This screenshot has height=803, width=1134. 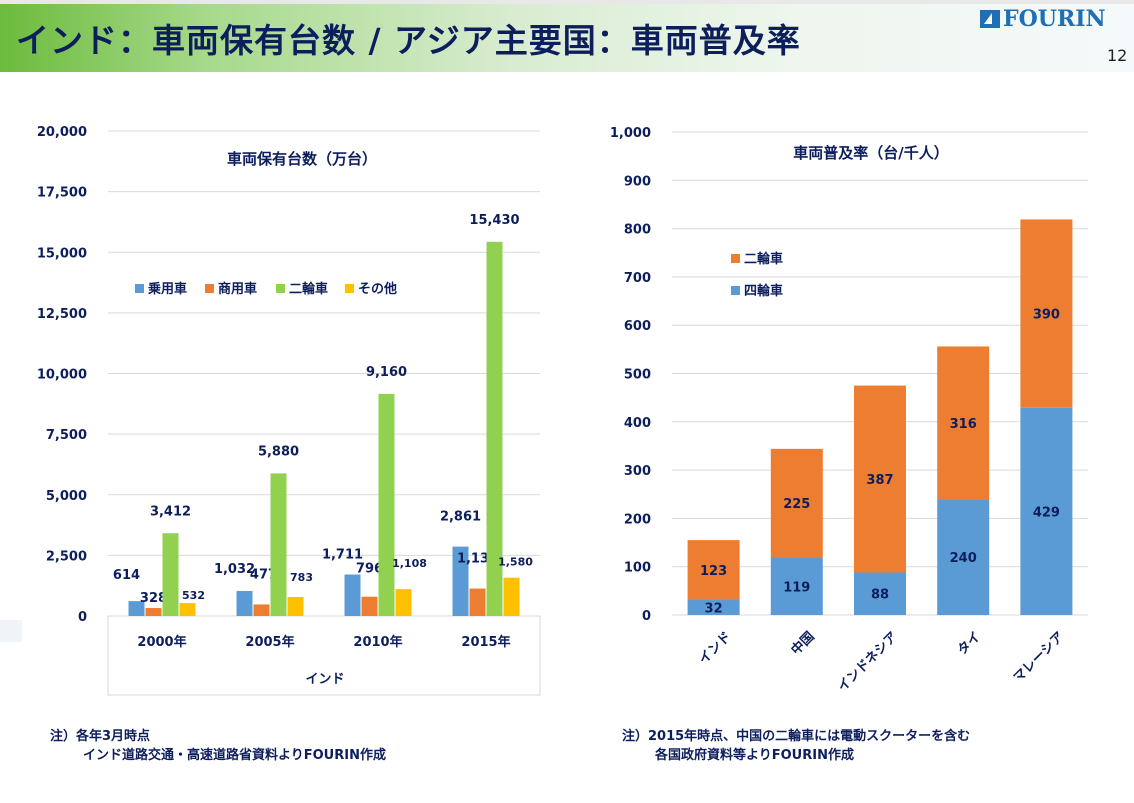 I want to click on legend-label: 乗用車, so click(x=167, y=289).